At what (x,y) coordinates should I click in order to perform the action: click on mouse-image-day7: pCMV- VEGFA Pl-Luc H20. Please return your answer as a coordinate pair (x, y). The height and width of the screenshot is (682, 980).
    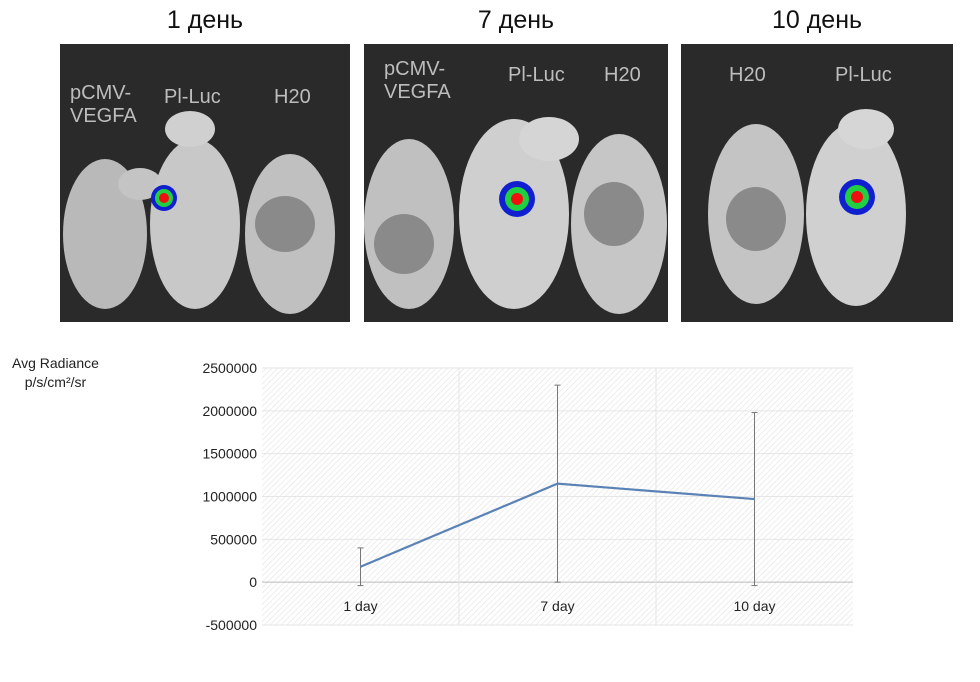
    Looking at the image, I should click on (516, 183).